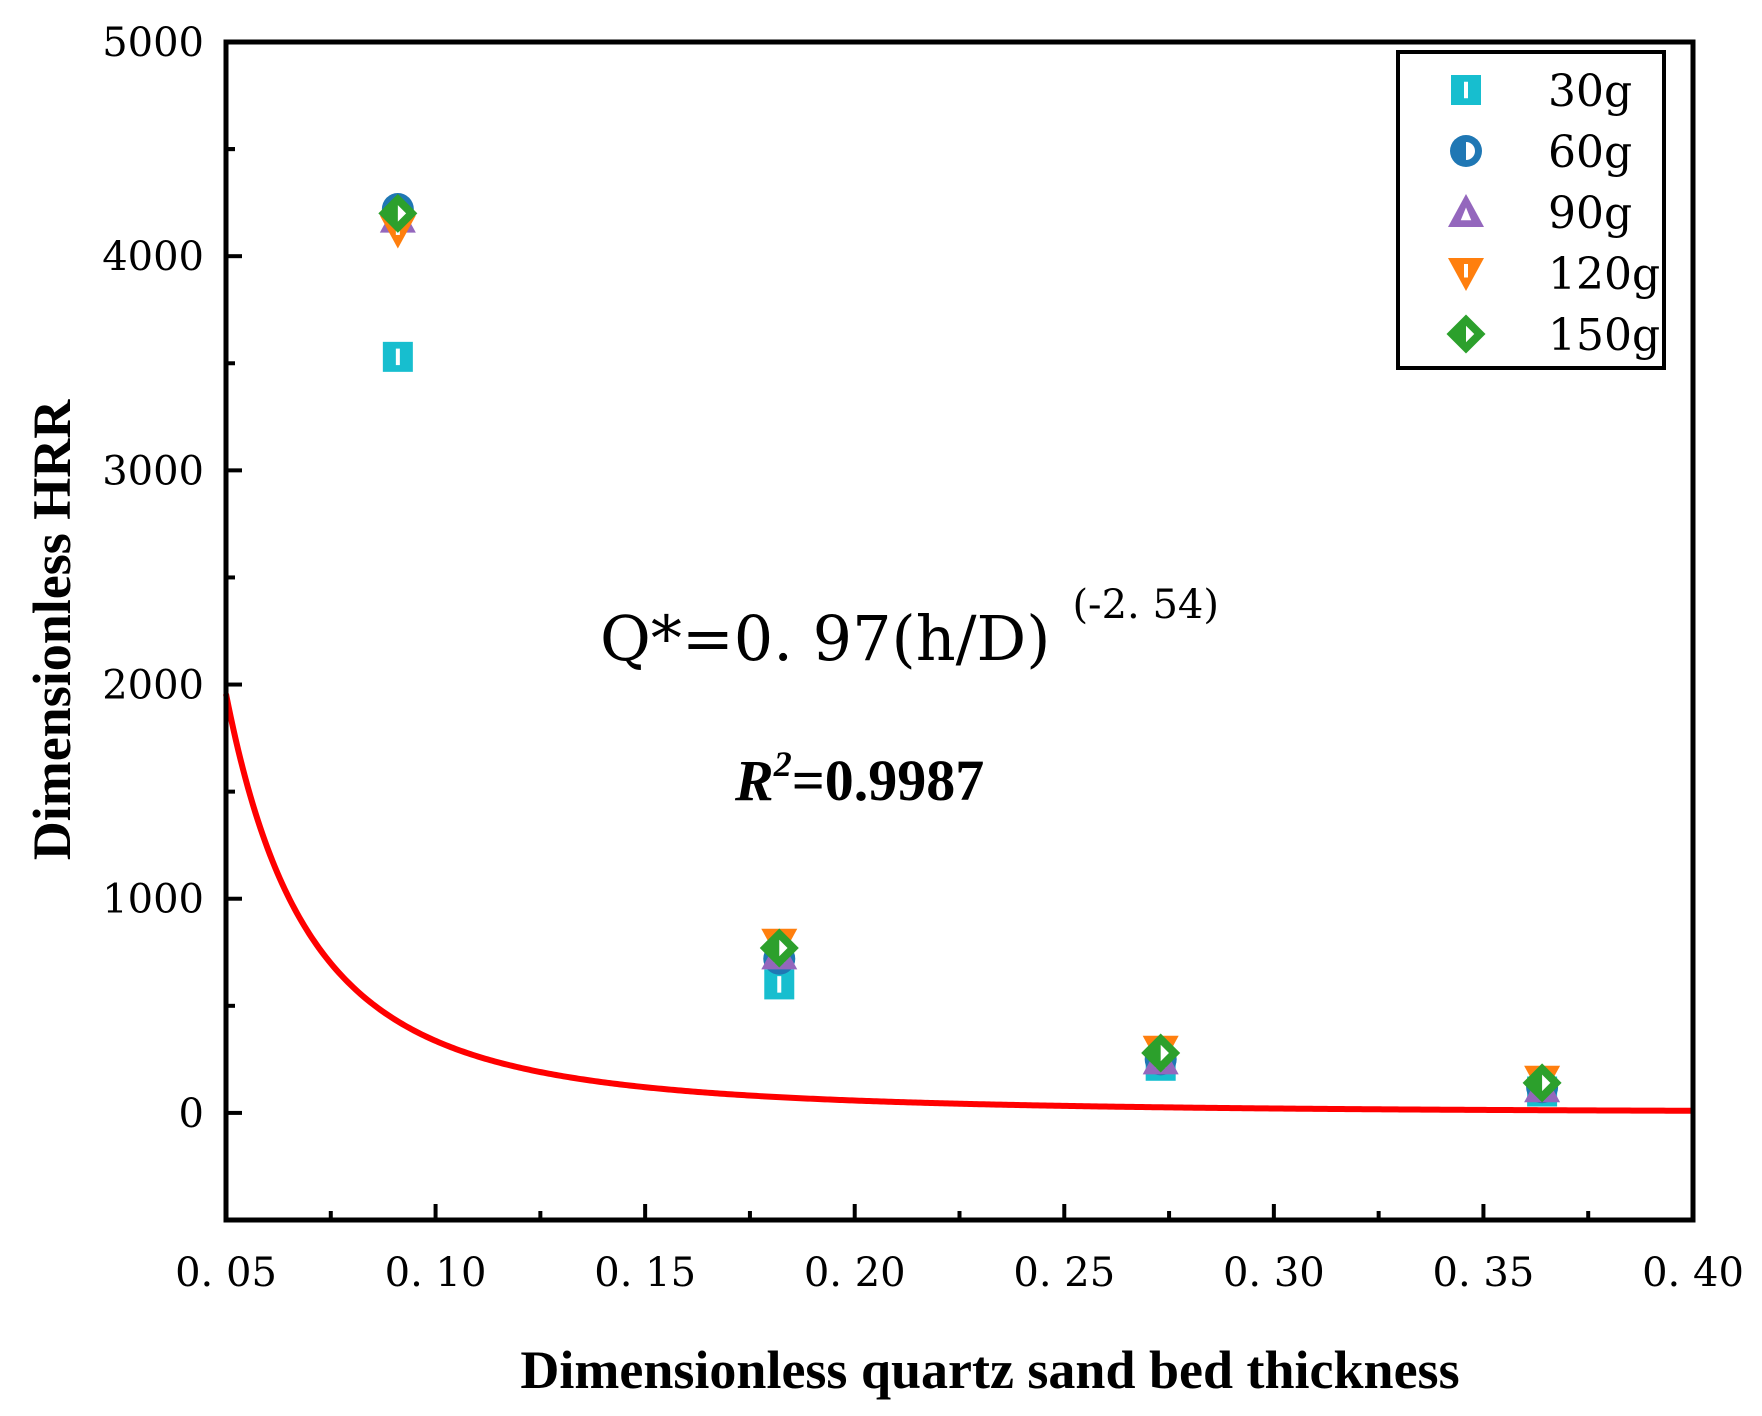  What do you see at coordinates (153, 257) in the screenshot?
I see `y-tick-label: 4000` at bounding box center [153, 257].